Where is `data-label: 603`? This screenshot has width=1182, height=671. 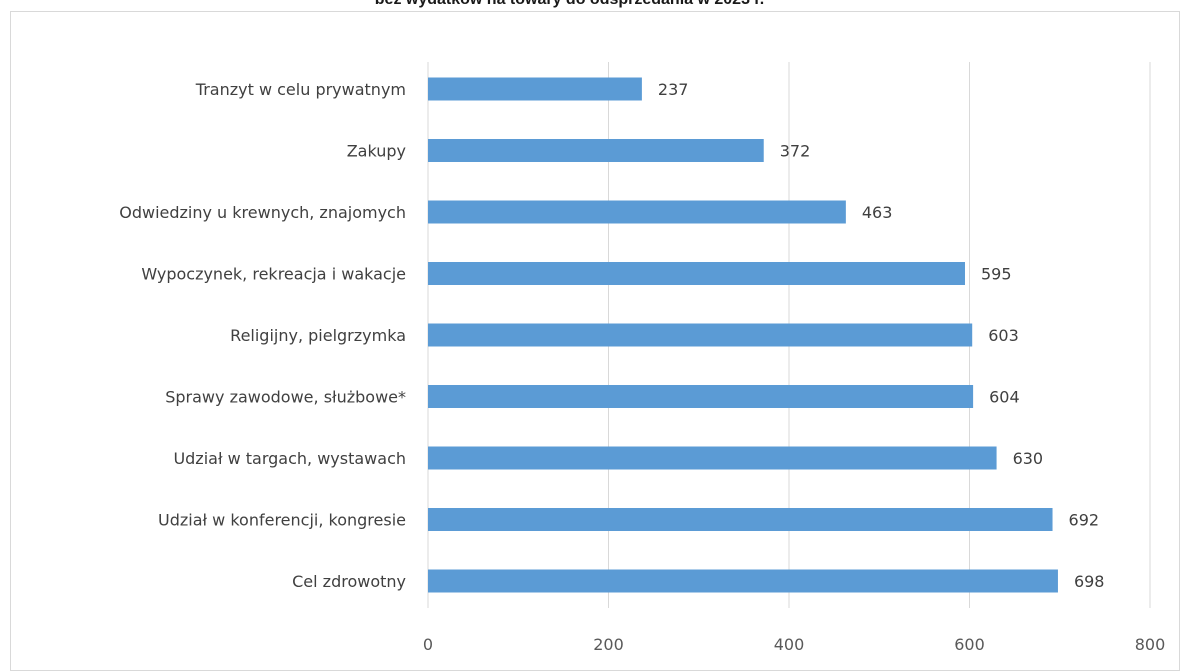
data-label: 603 is located at coordinates (1003, 335).